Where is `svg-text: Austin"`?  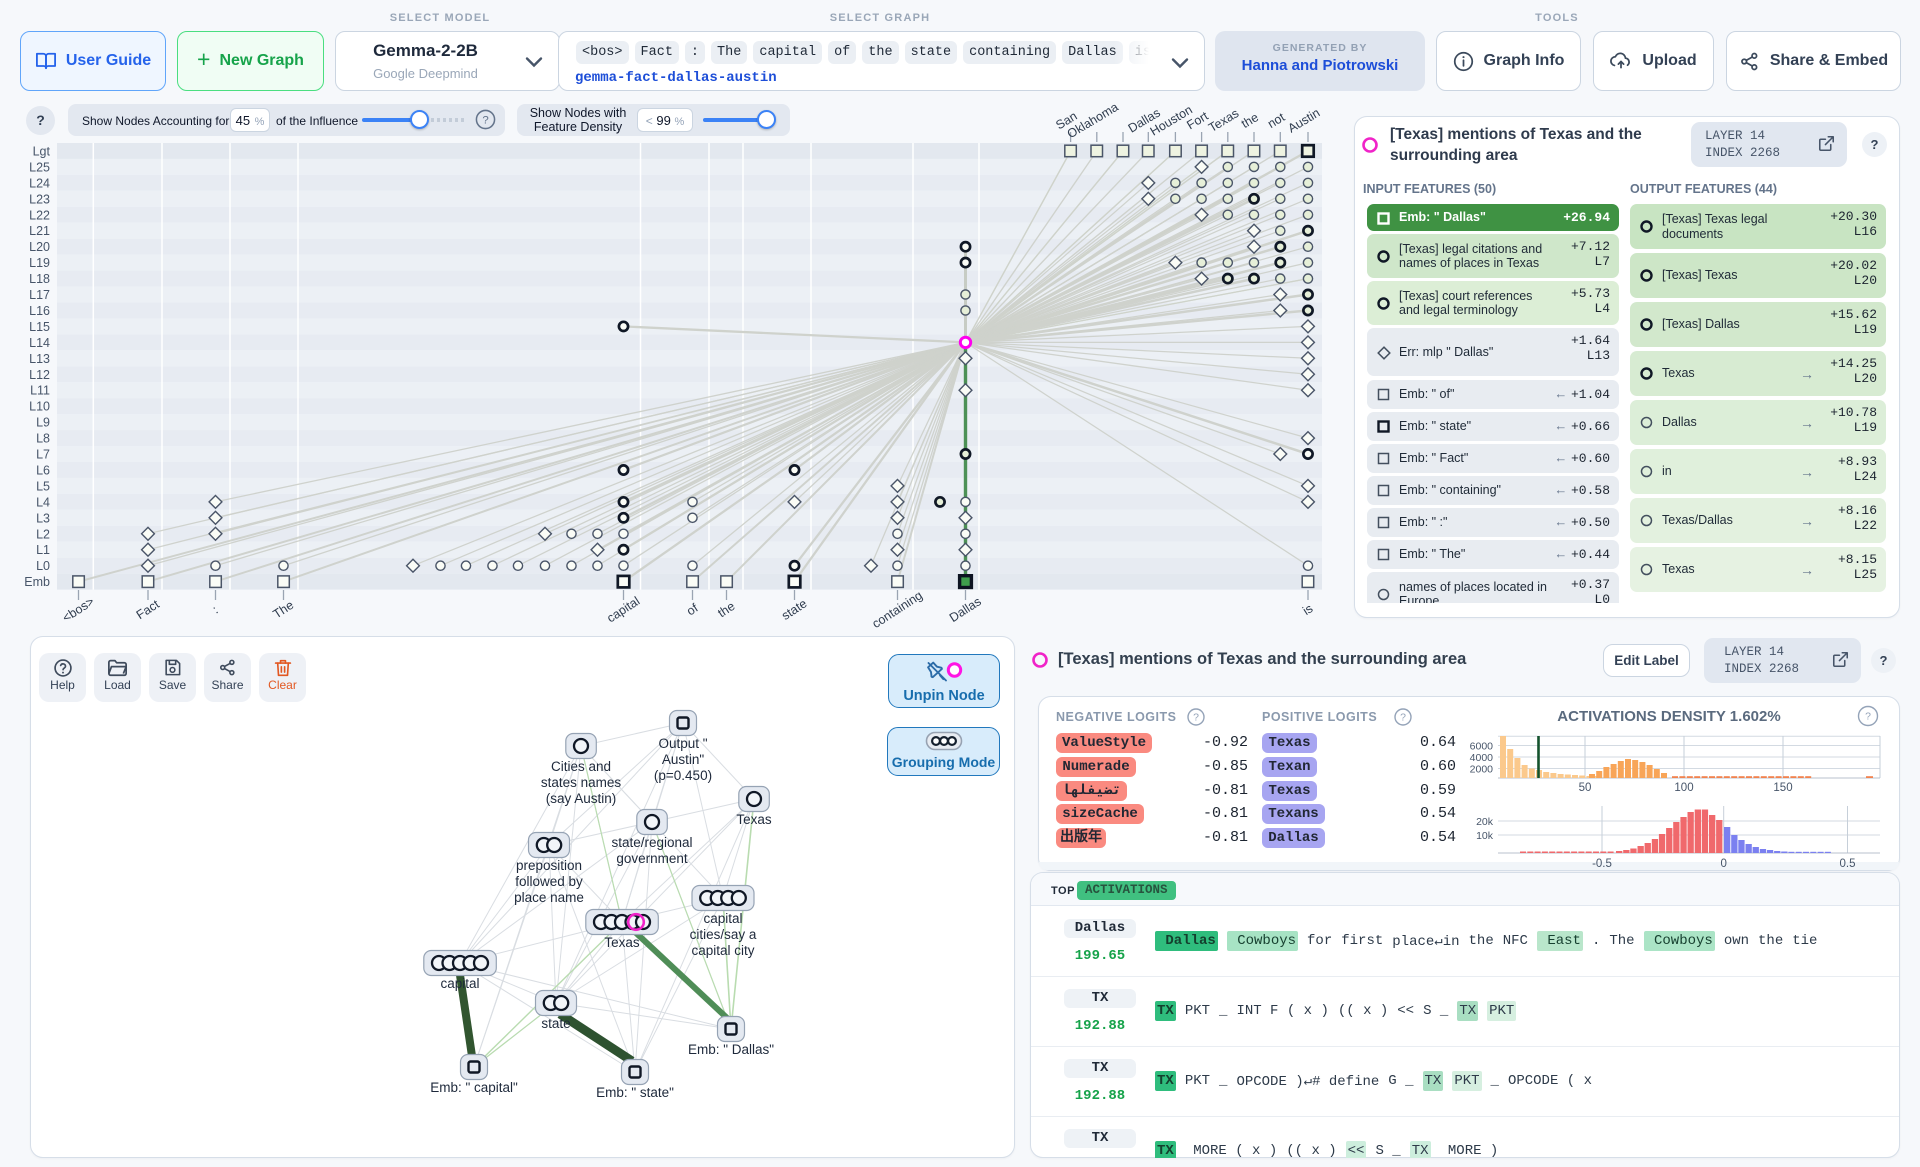 svg-text: Austin" is located at coordinates (683, 759).